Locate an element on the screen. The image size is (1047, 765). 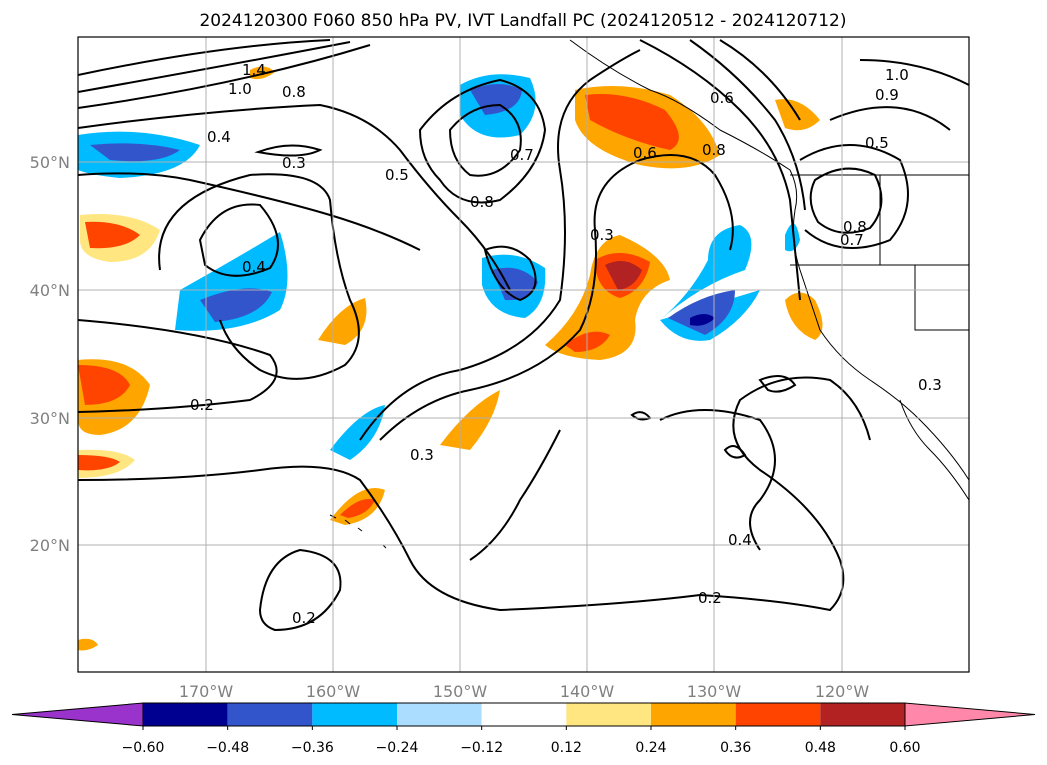
colorbar-tick-label: −0.48 is located at coordinates (227, 748).